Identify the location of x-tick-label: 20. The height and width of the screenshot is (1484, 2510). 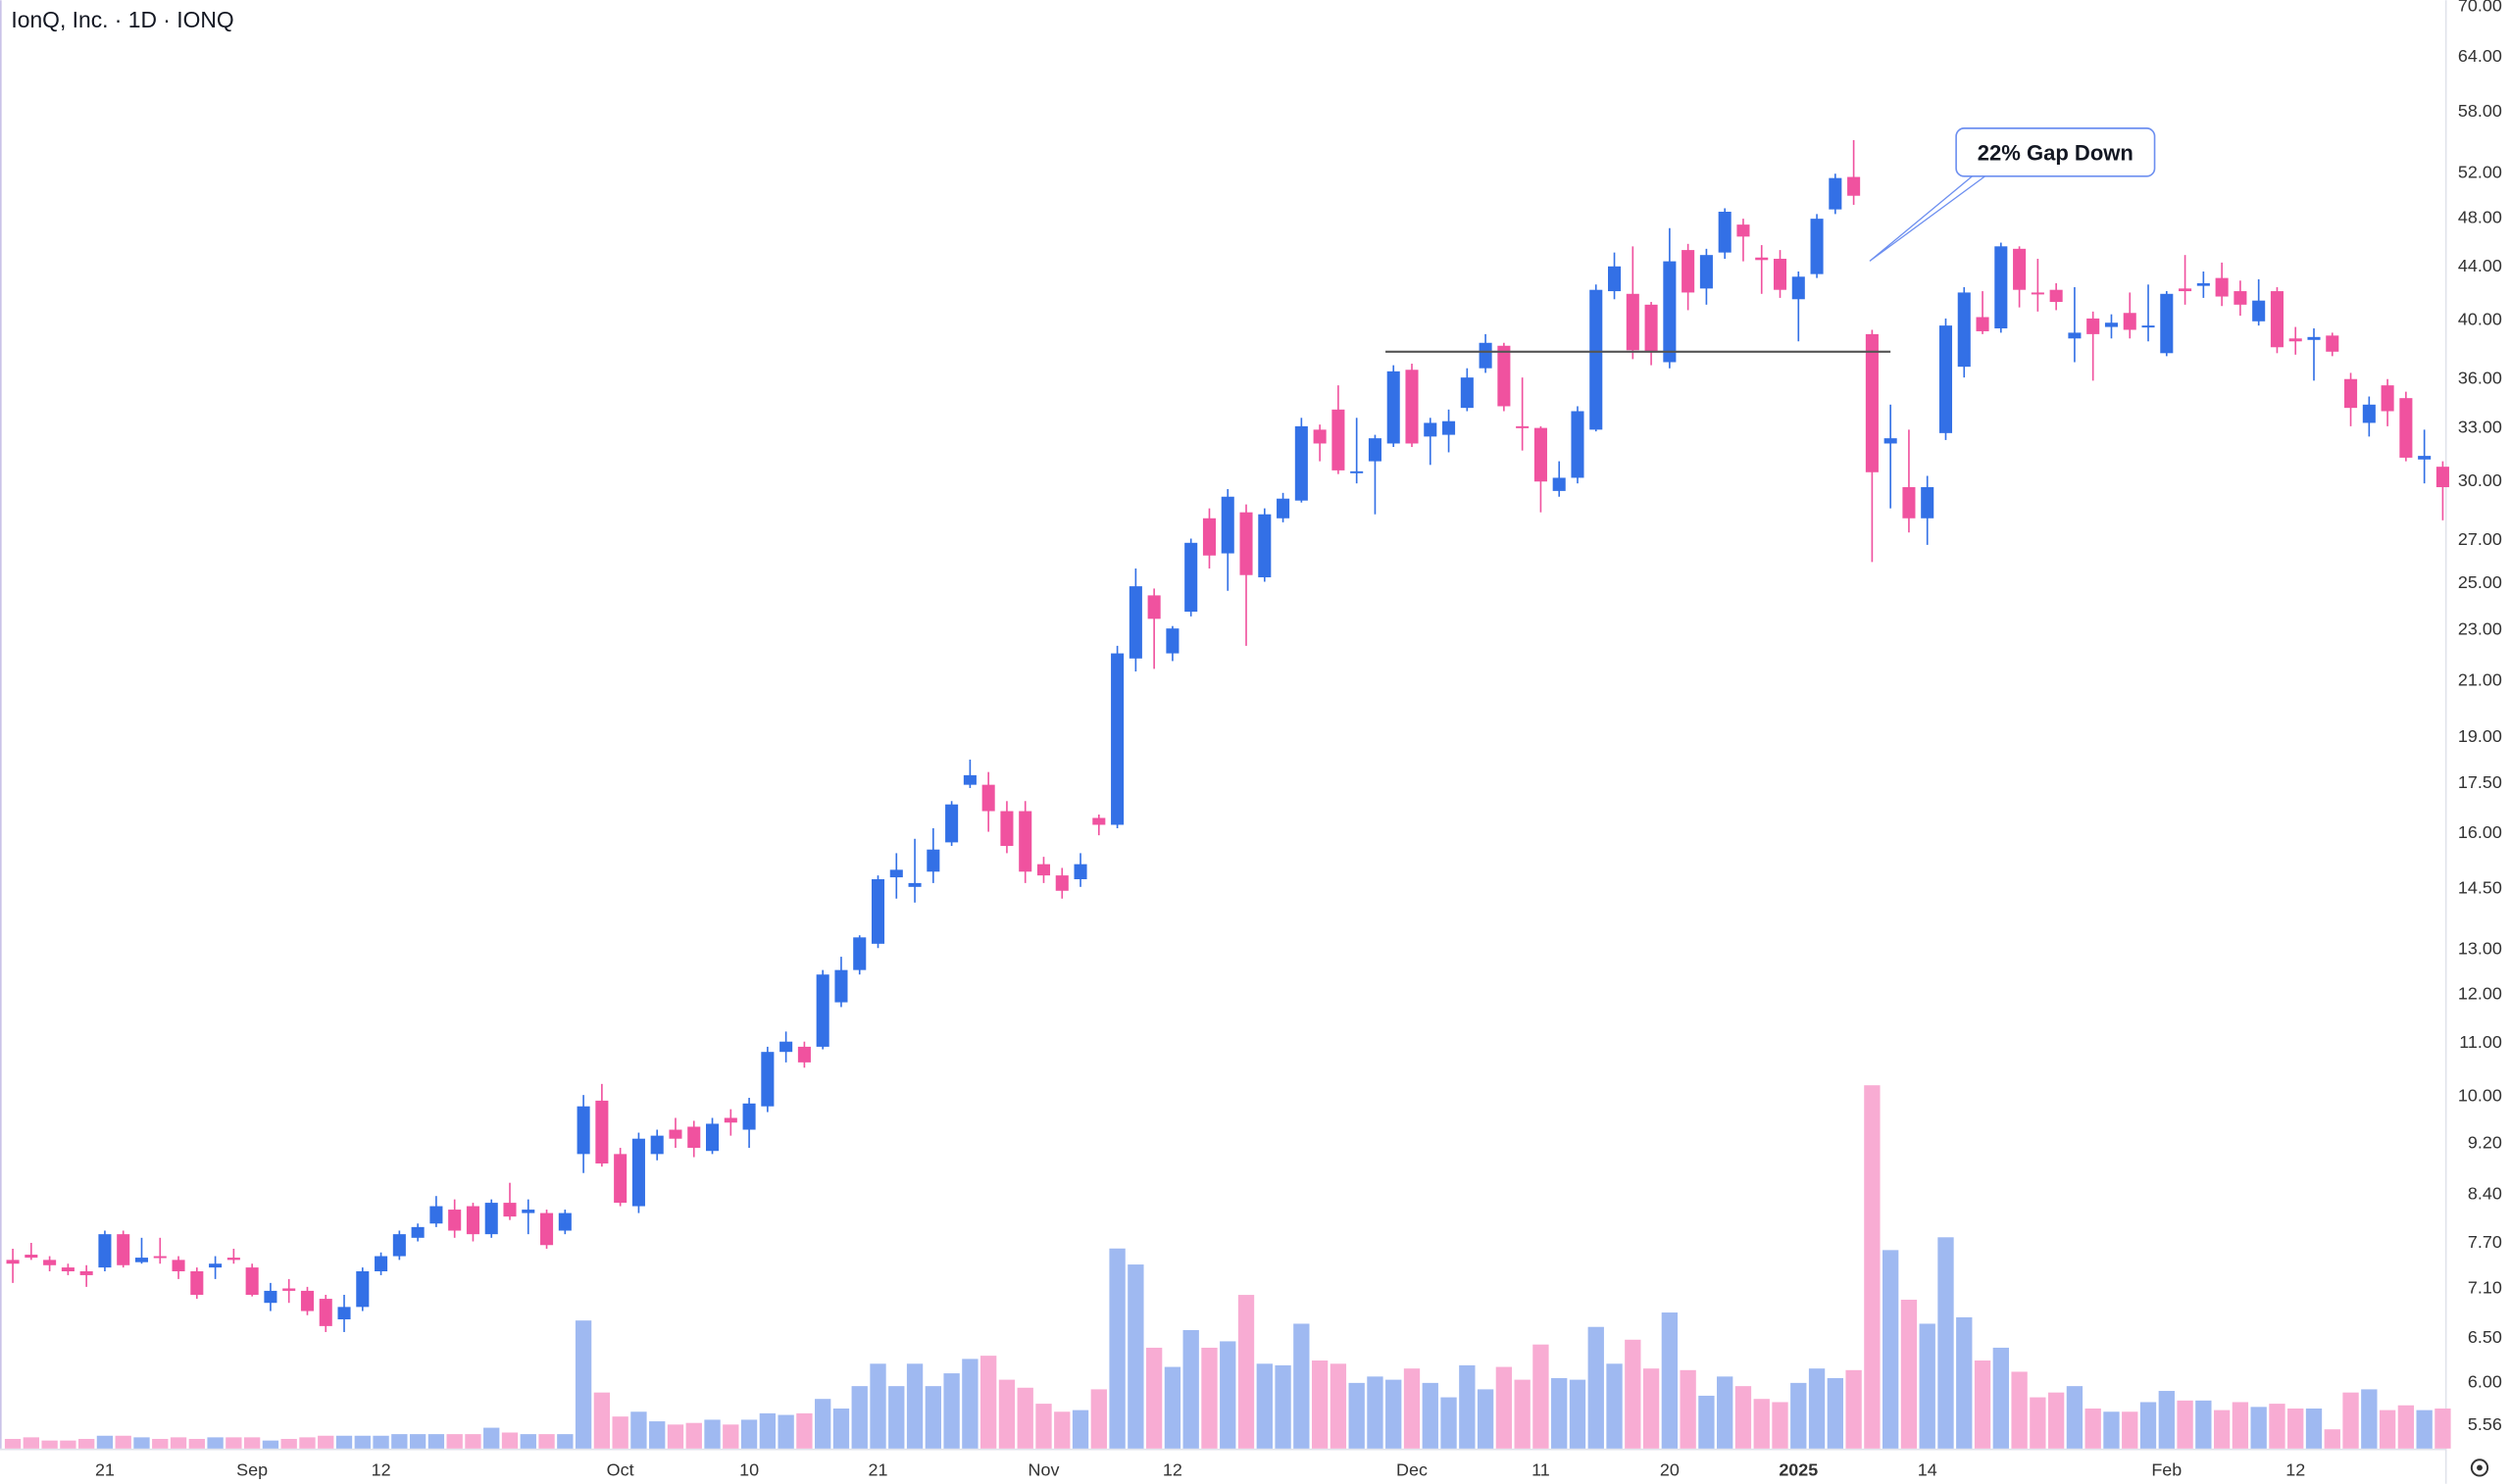
(1670, 1470).